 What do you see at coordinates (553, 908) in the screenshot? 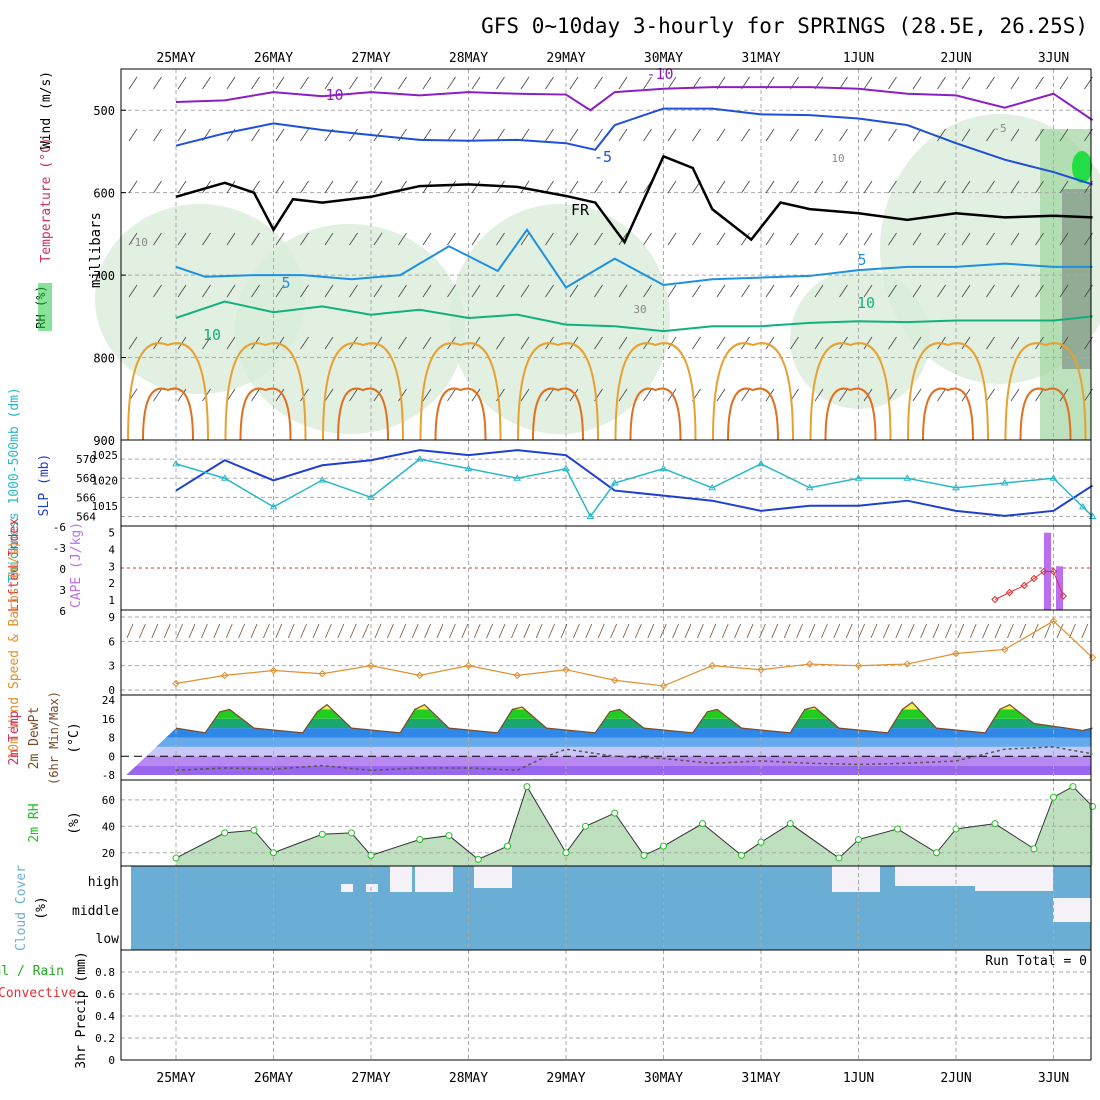
I see `cloud-panel: high middle low Cloud Cover (%)` at bounding box center [553, 908].